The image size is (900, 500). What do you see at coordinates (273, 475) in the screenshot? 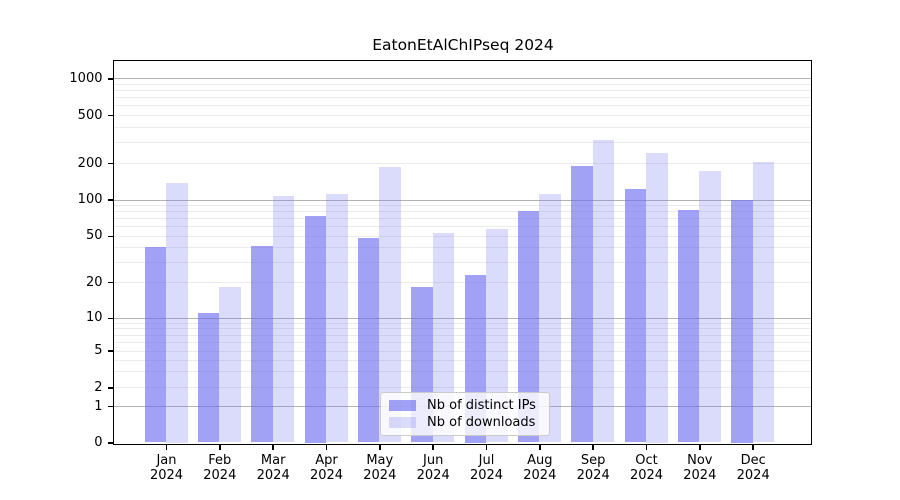
I see `x-tick-label-year-mar: 2024` at bounding box center [273, 475].